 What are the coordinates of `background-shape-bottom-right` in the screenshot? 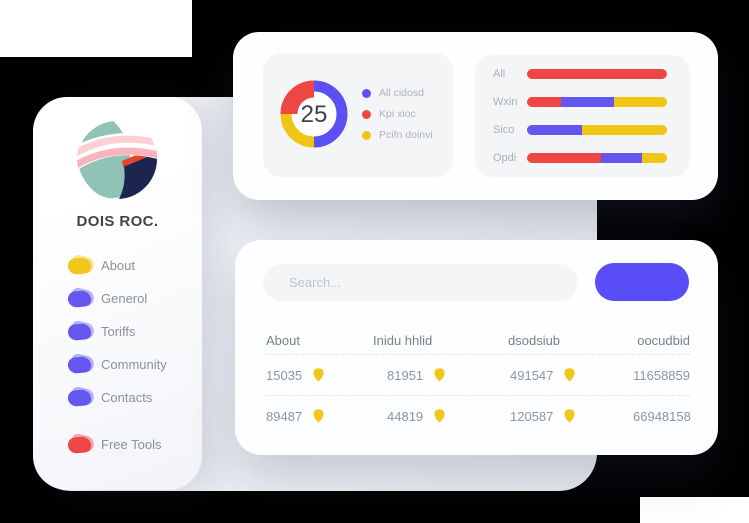 It's located at (694, 510).